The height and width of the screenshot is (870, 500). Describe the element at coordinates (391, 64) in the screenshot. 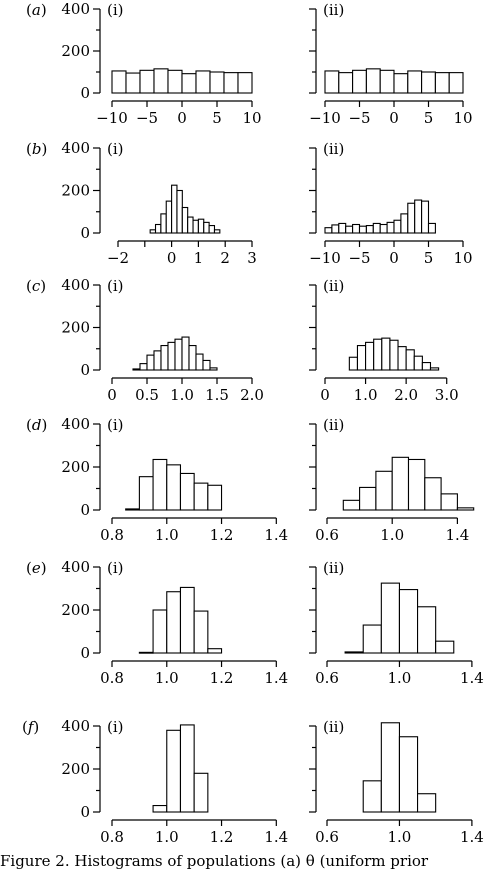

I see `panel-a-ii: −10 −5 0 5 10 (ii)` at that location.